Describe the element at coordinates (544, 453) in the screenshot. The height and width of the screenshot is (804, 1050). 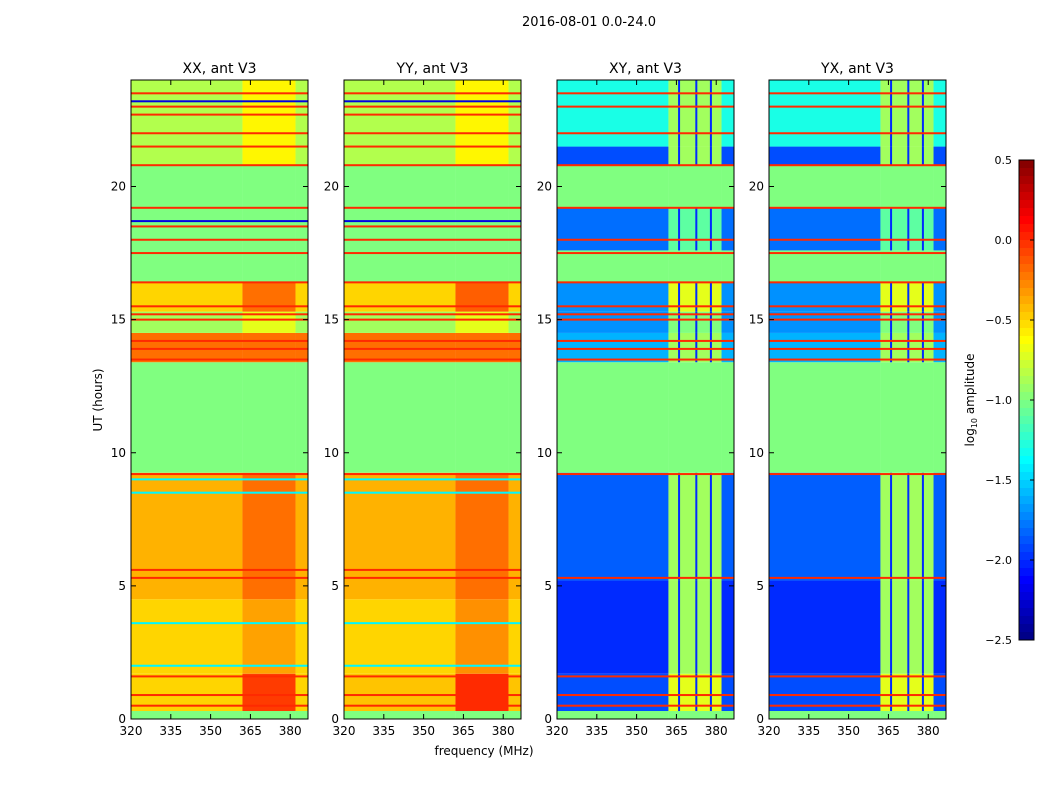
I see `y-tick-label: 10` at that location.